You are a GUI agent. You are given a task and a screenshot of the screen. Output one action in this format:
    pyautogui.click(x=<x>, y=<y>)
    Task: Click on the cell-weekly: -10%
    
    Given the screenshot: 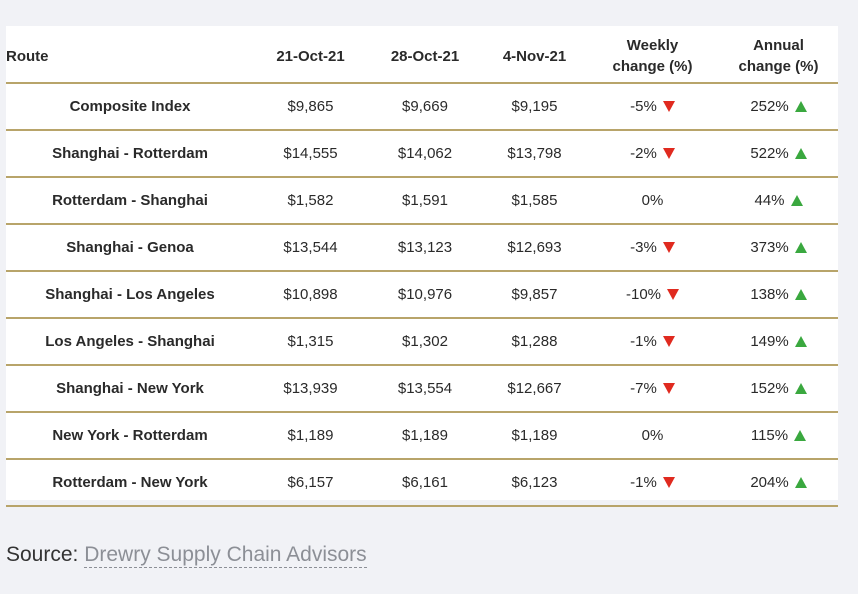 What is the action you would take?
    pyautogui.click(x=652, y=295)
    